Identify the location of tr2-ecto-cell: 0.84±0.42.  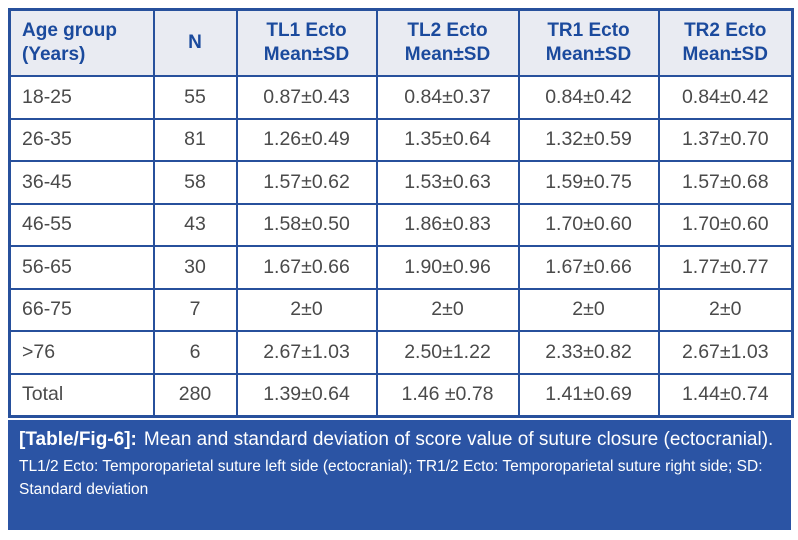
(725, 97).